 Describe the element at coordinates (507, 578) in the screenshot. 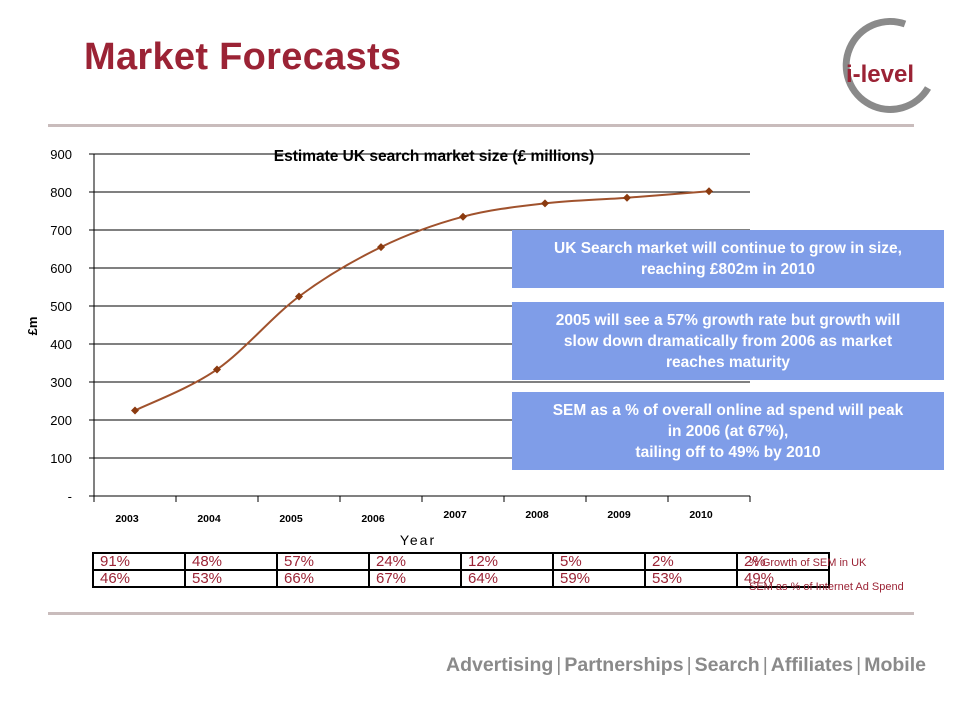

I see `table-cell: 64%` at that location.